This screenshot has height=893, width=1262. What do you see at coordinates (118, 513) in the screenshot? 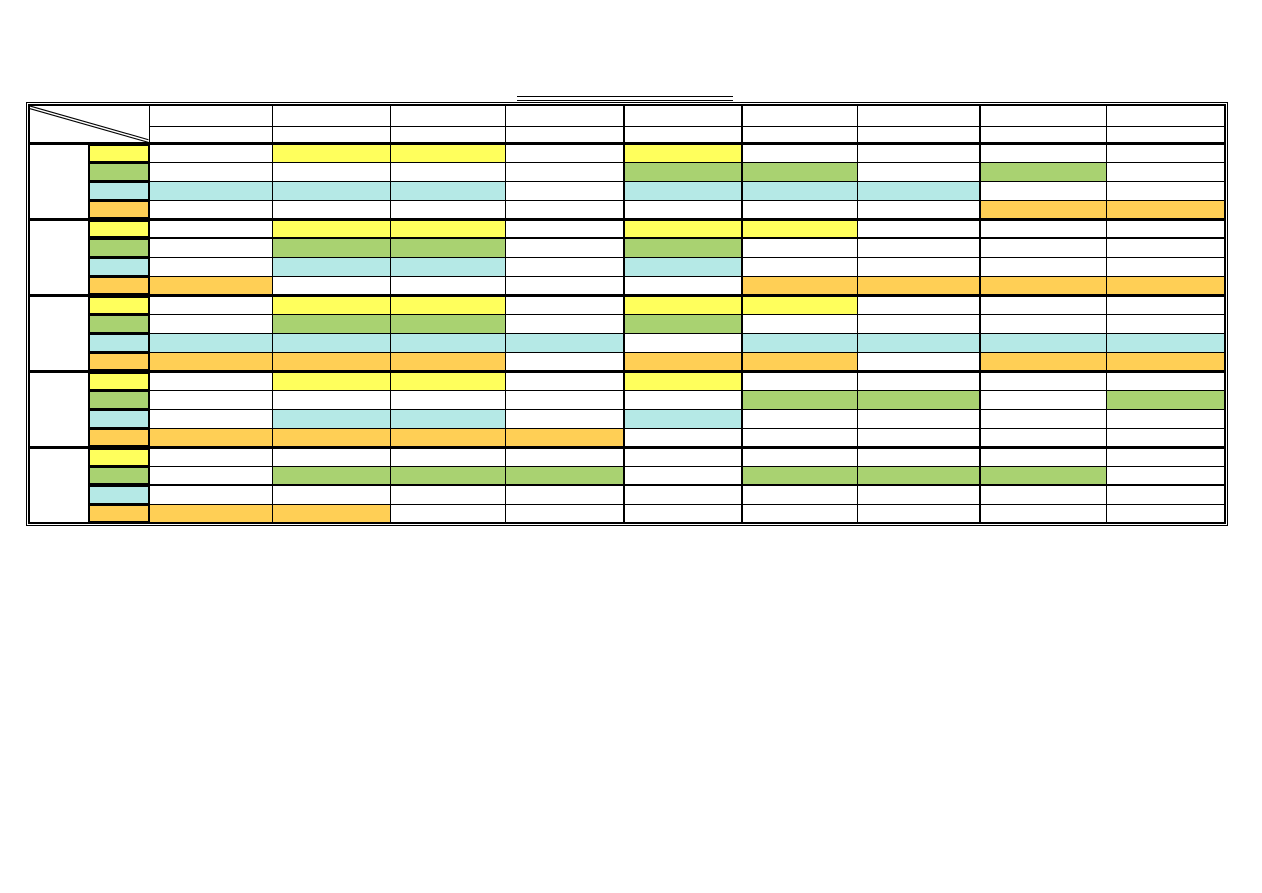
I see `row-color-label-cell-orange` at bounding box center [118, 513].